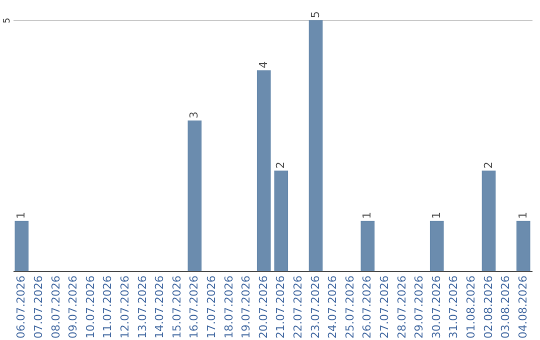 This screenshot has width=540, height=340. What do you see at coordinates (142, 307) in the screenshot?
I see `x-tick-label: 13.07.2026` at bounding box center [142, 307].